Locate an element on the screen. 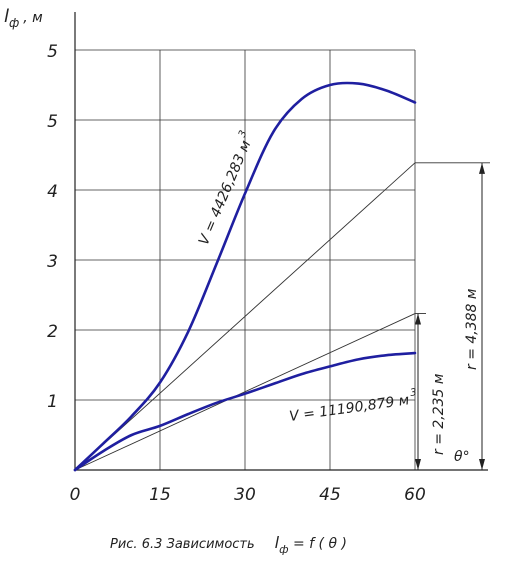 This screenshot has height=563, width=507. y-axis-label-sub: ф is located at coordinates (14, 23).